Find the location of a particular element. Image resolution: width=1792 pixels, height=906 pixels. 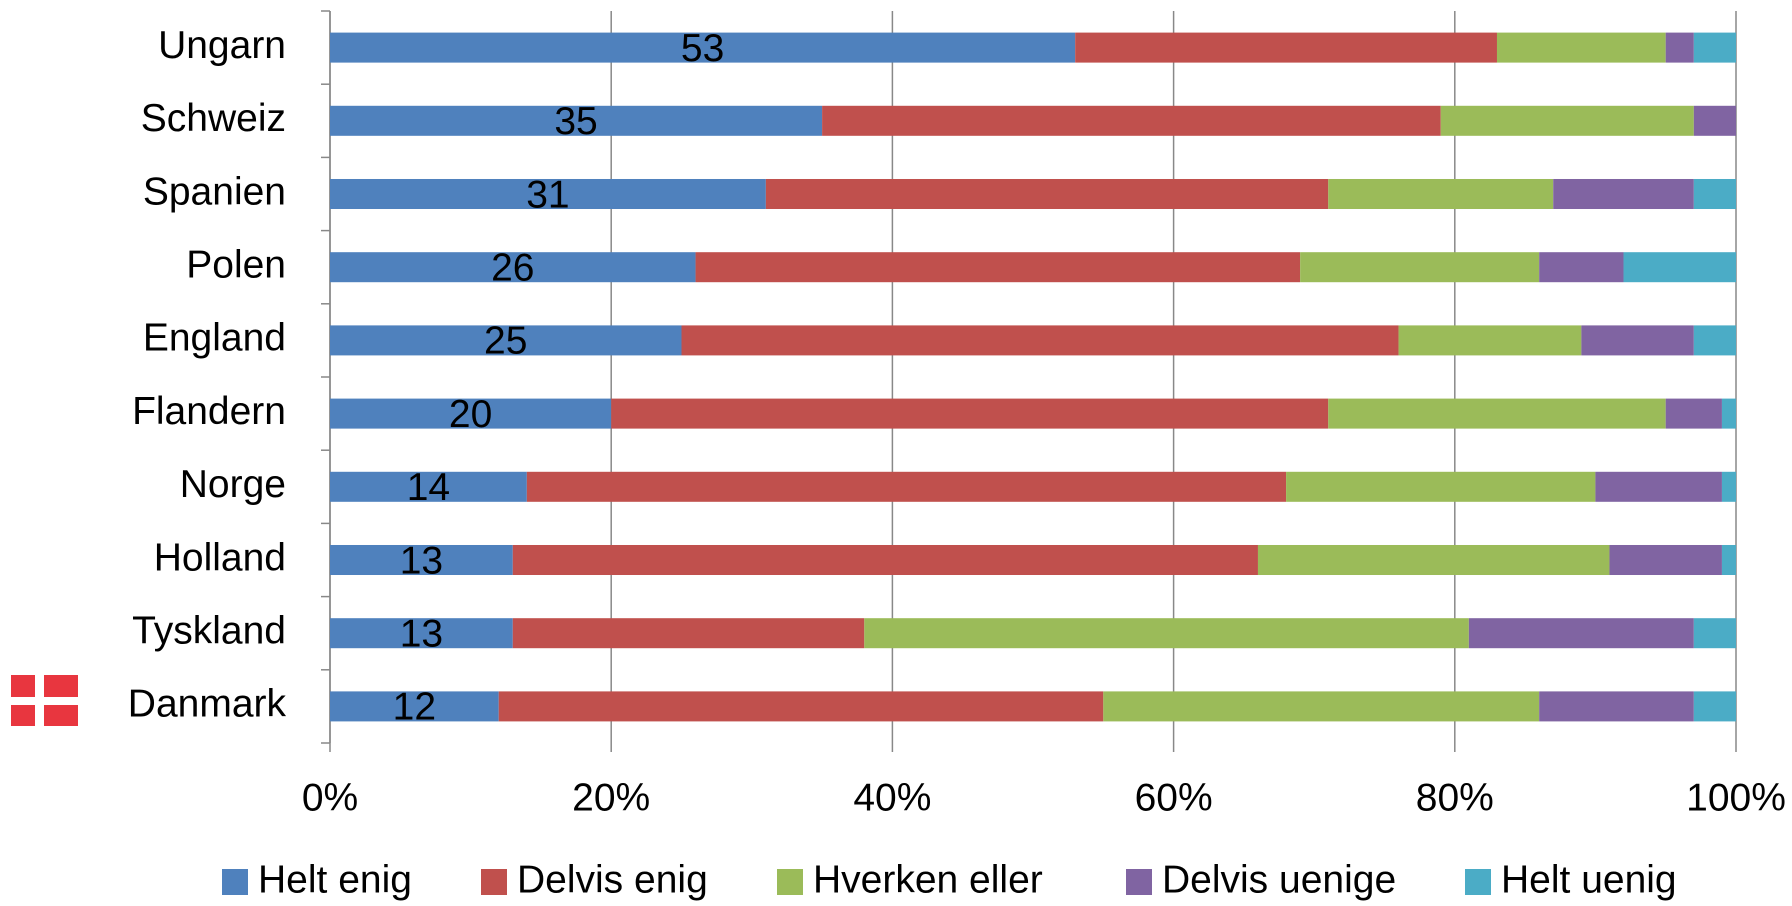

x-tick-label: 80% is located at coordinates (1455, 797).